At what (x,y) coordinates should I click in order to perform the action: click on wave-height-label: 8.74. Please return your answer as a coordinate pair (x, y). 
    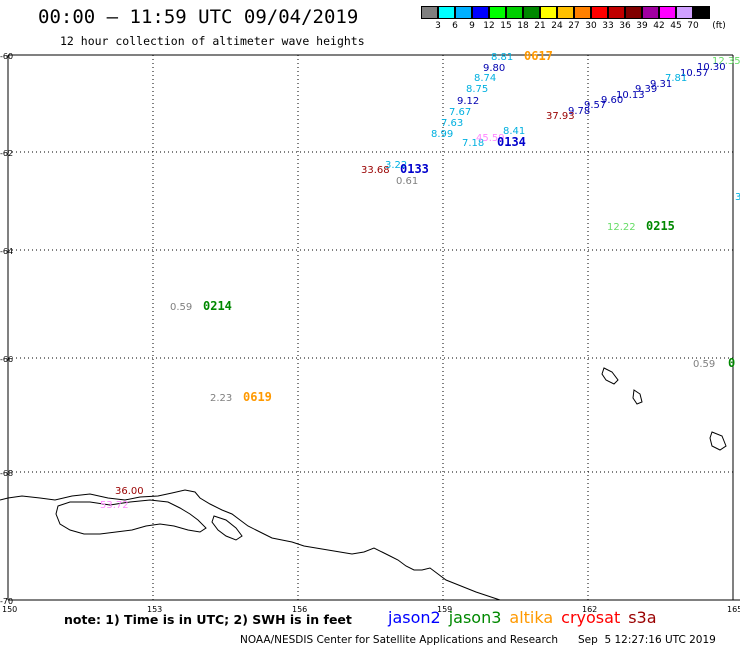
    Looking at the image, I should click on (485, 78).